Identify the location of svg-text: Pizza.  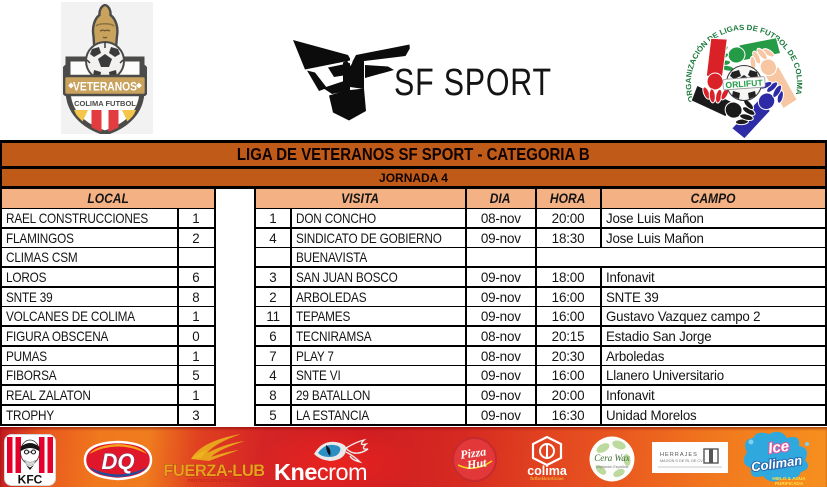
(473, 452).